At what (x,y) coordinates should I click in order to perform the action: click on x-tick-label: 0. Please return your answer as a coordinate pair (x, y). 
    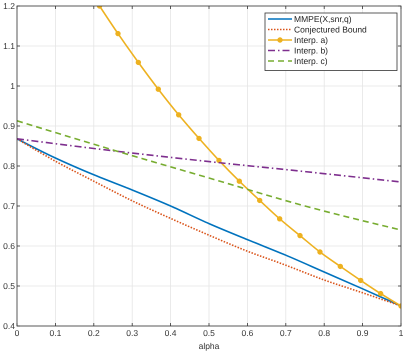
    Looking at the image, I should click on (17, 333).